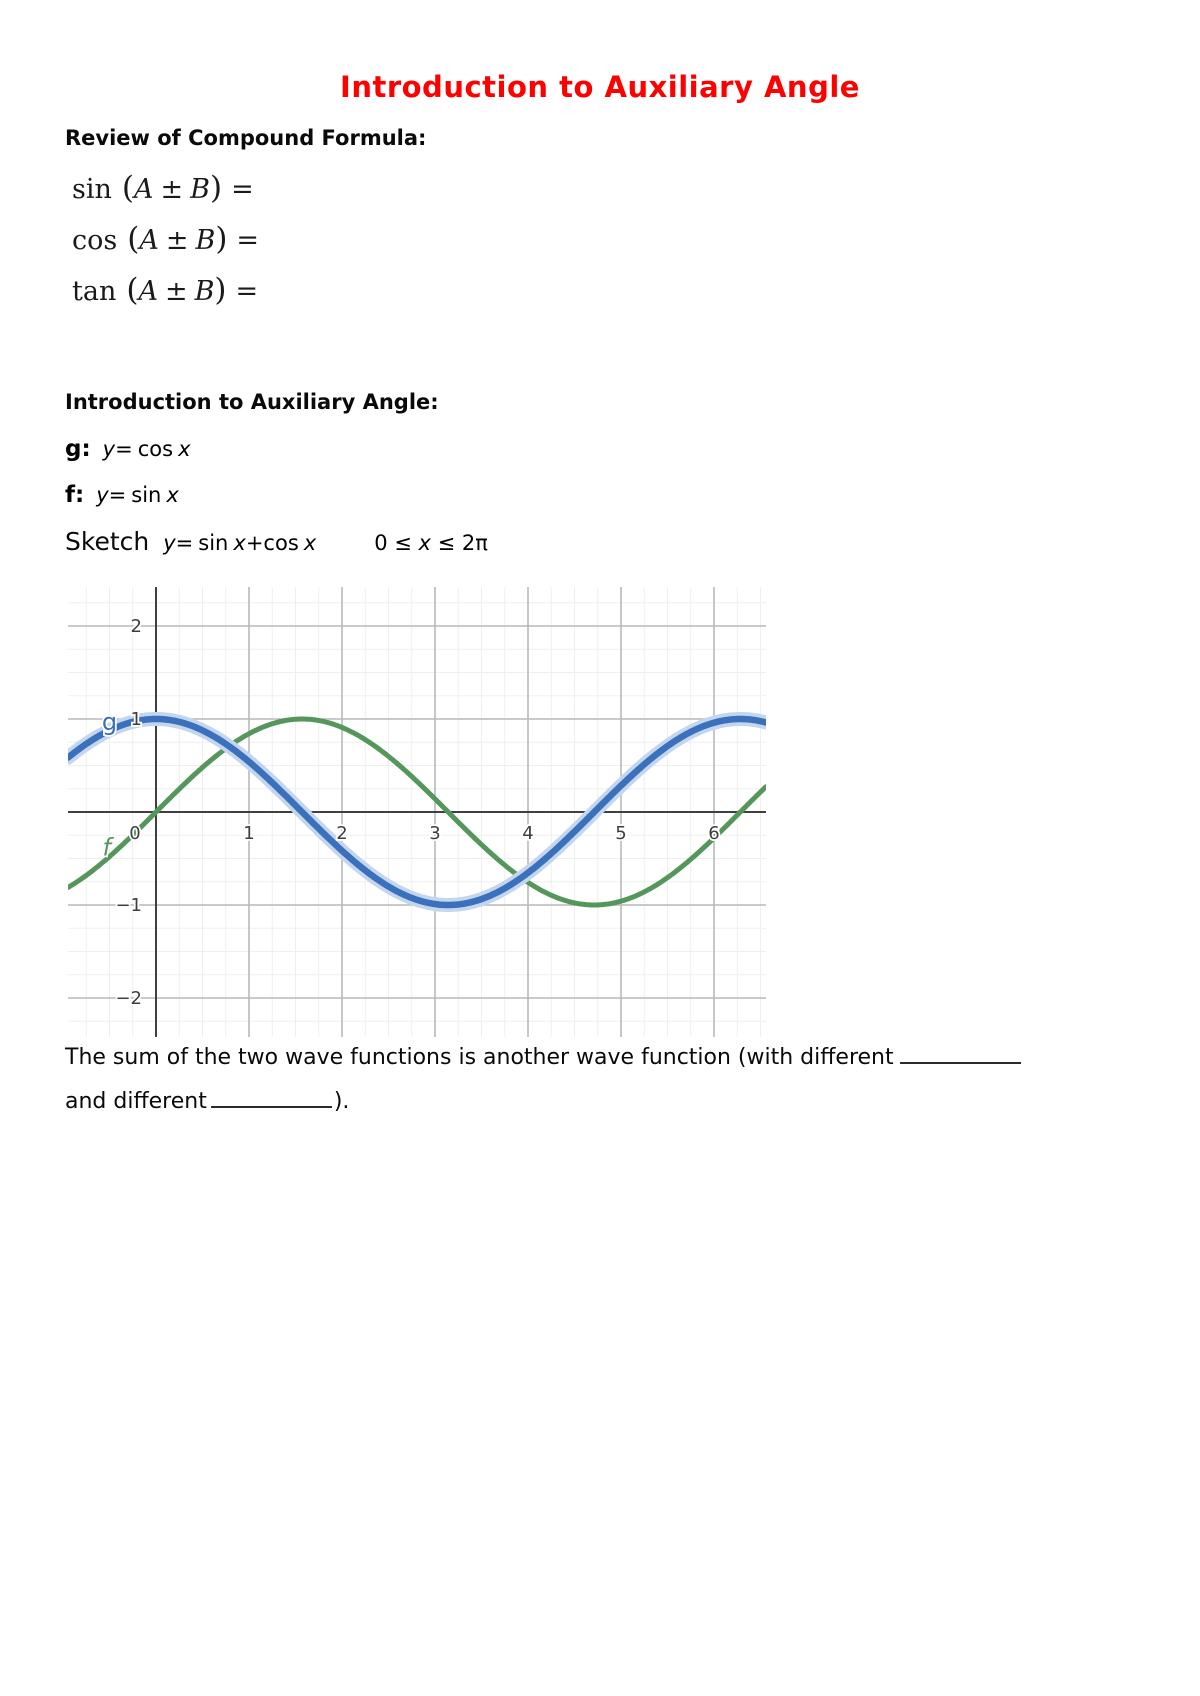  Describe the element at coordinates (434, 833) in the screenshot. I see `x-tick-label: 3` at that location.